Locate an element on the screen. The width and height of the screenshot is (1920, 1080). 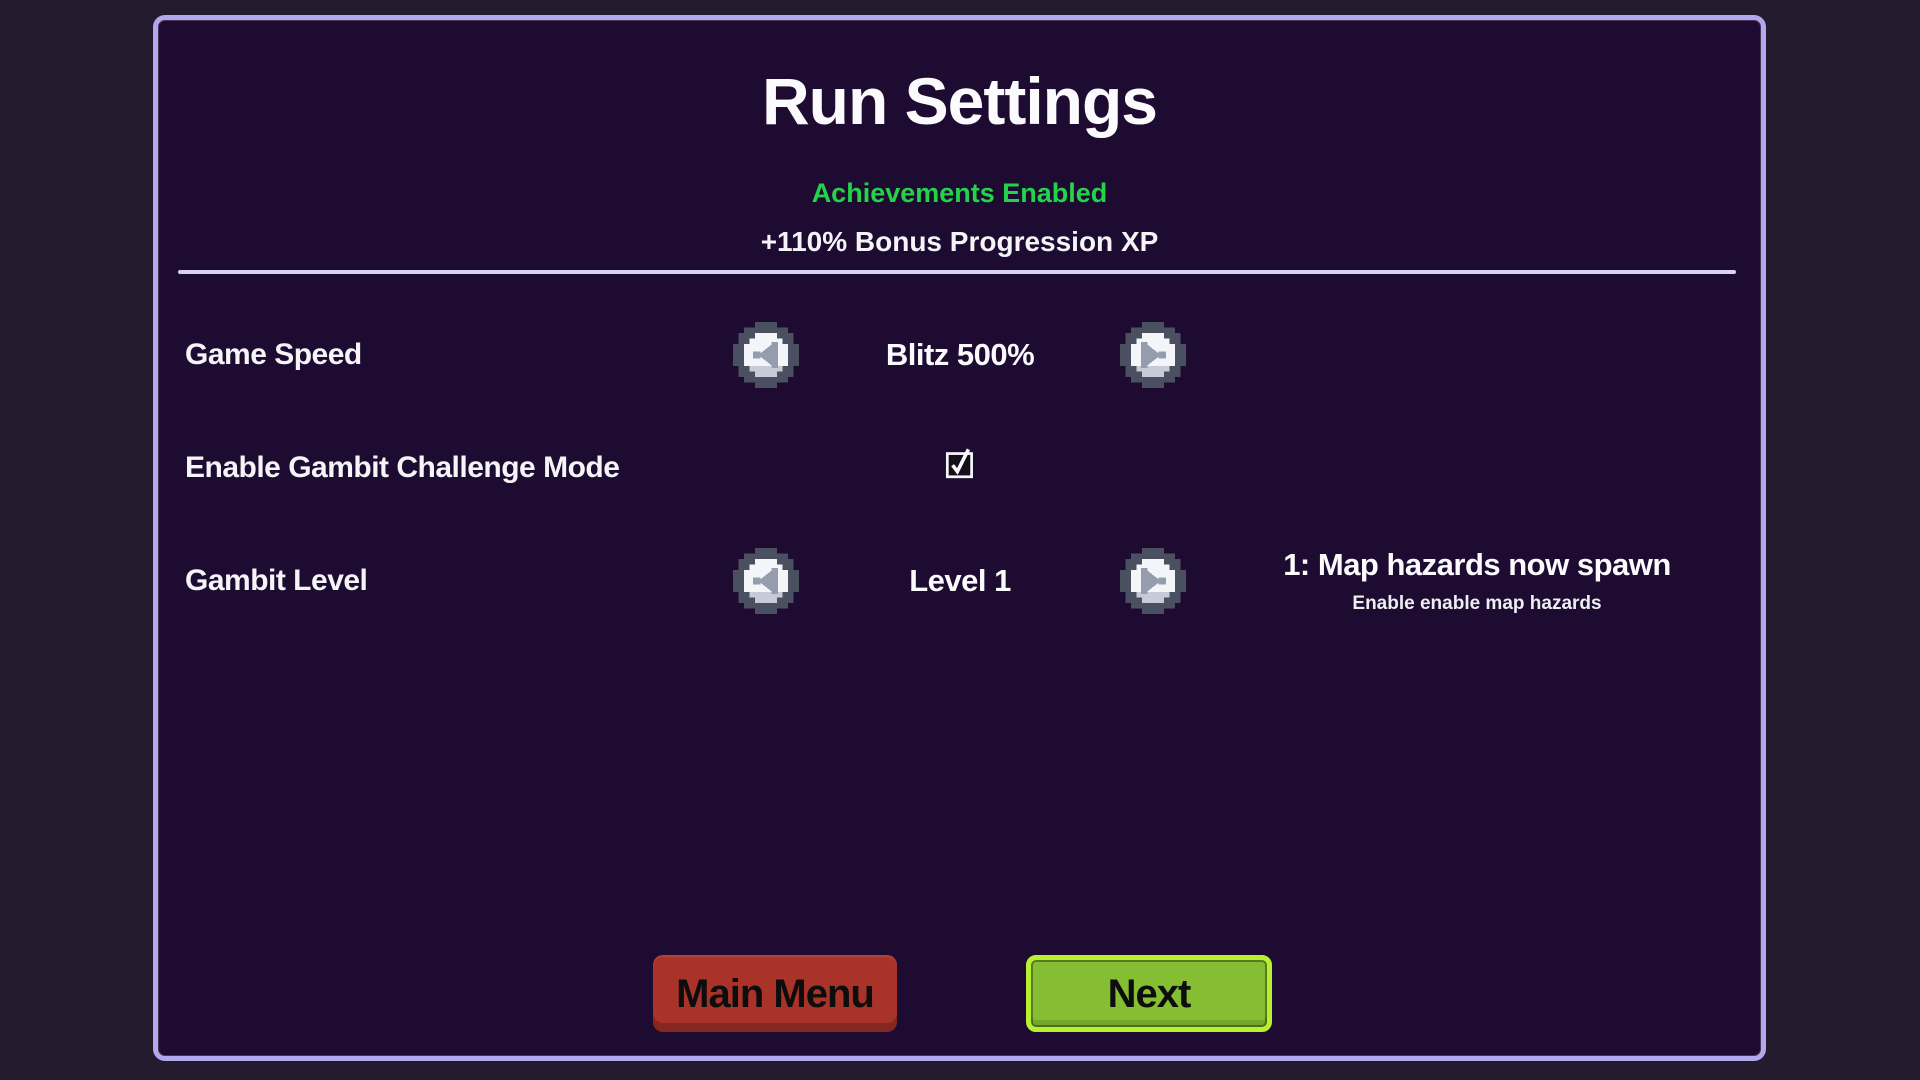
gambit-level-decrease-button is located at coordinates (766, 581).